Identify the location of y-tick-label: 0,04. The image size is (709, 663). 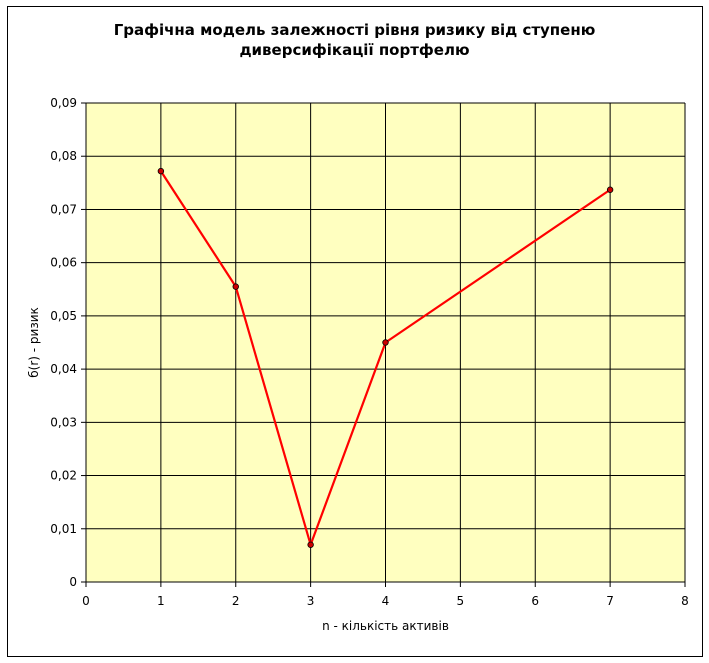
(63, 369).